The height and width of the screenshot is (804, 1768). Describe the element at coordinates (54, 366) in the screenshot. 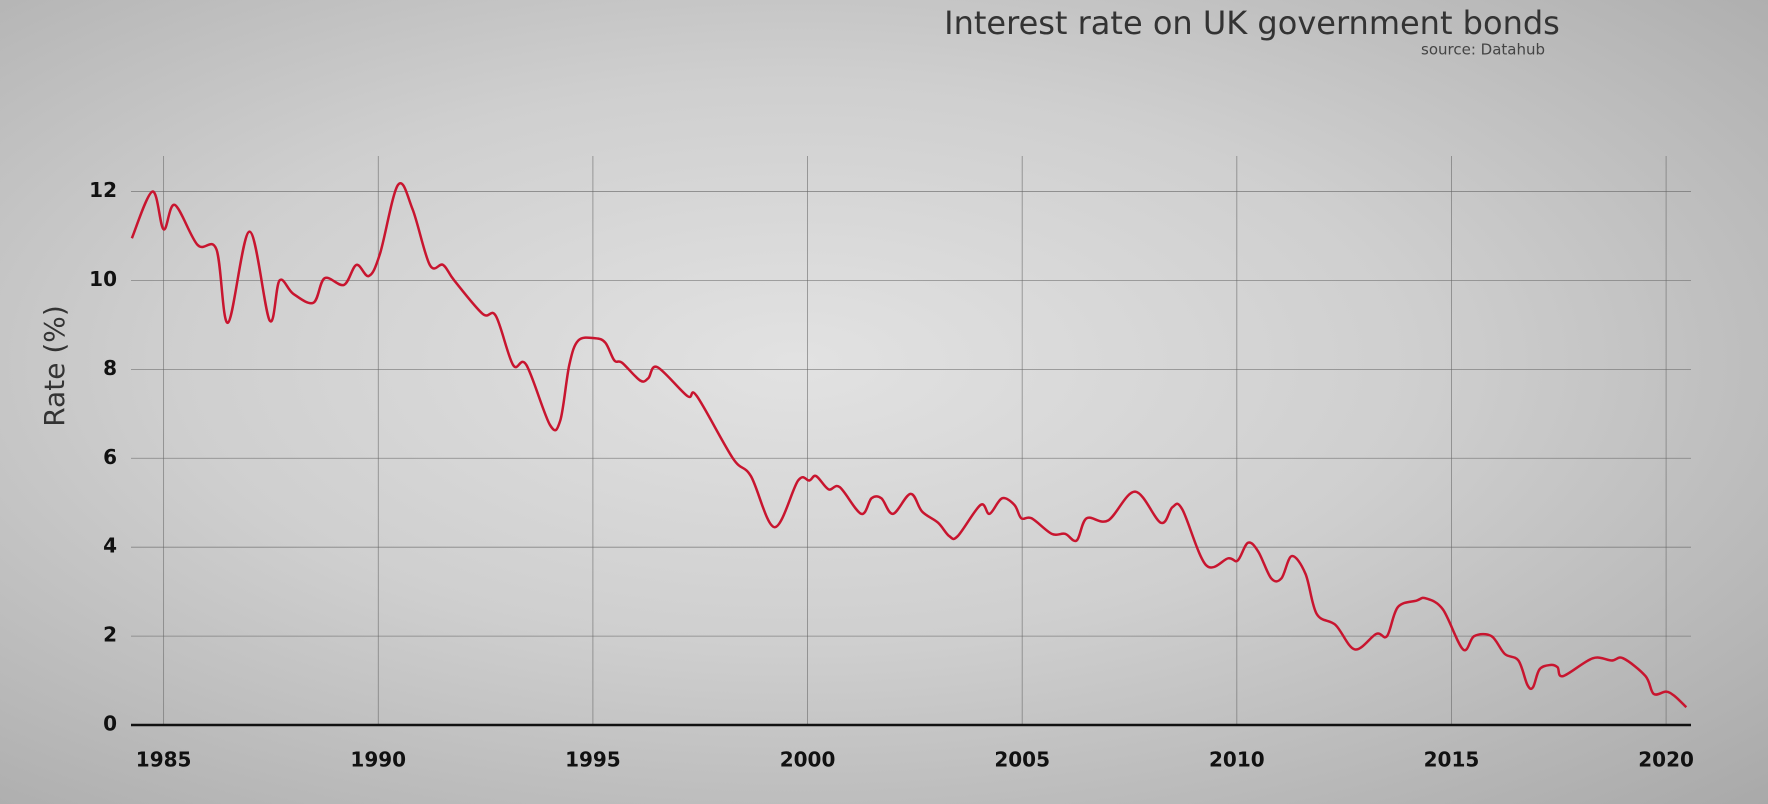

I see `y-axis-label: Rate (%)` at that location.